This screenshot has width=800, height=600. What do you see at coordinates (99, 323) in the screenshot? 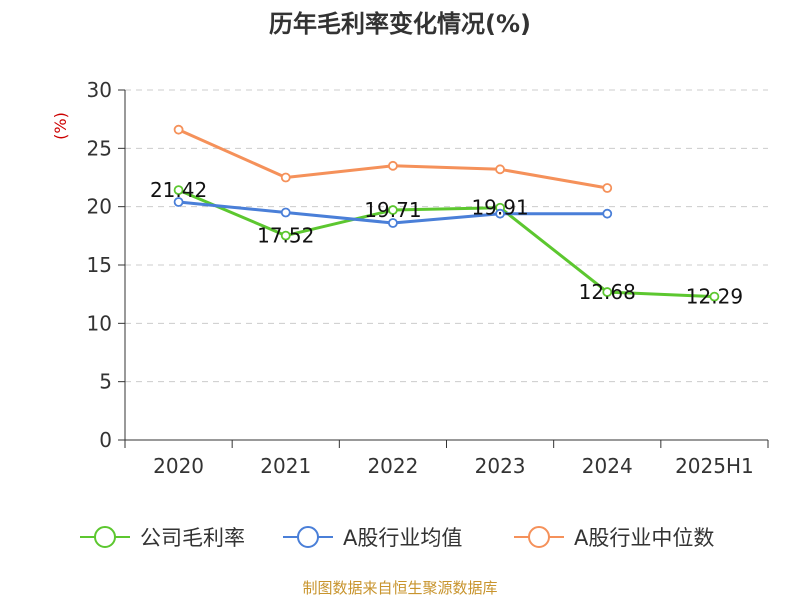
I see `y-tick-label: 10` at bounding box center [99, 323].